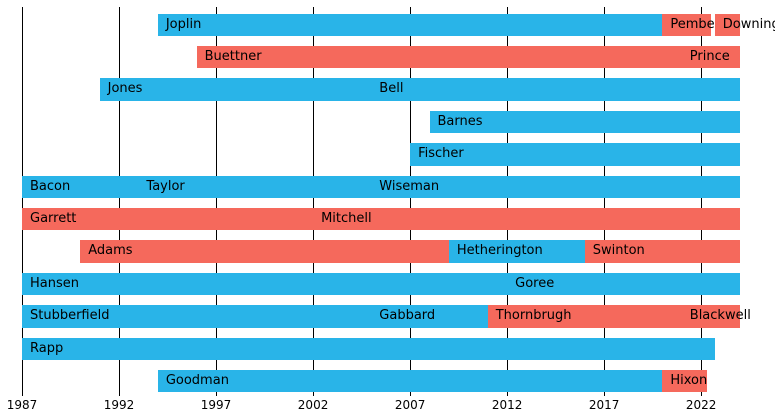 The height and width of the screenshot is (420, 775). What do you see at coordinates (410, 405) in the screenshot?
I see `x-tick-label-2007: 2007` at bounding box center [410, 405].